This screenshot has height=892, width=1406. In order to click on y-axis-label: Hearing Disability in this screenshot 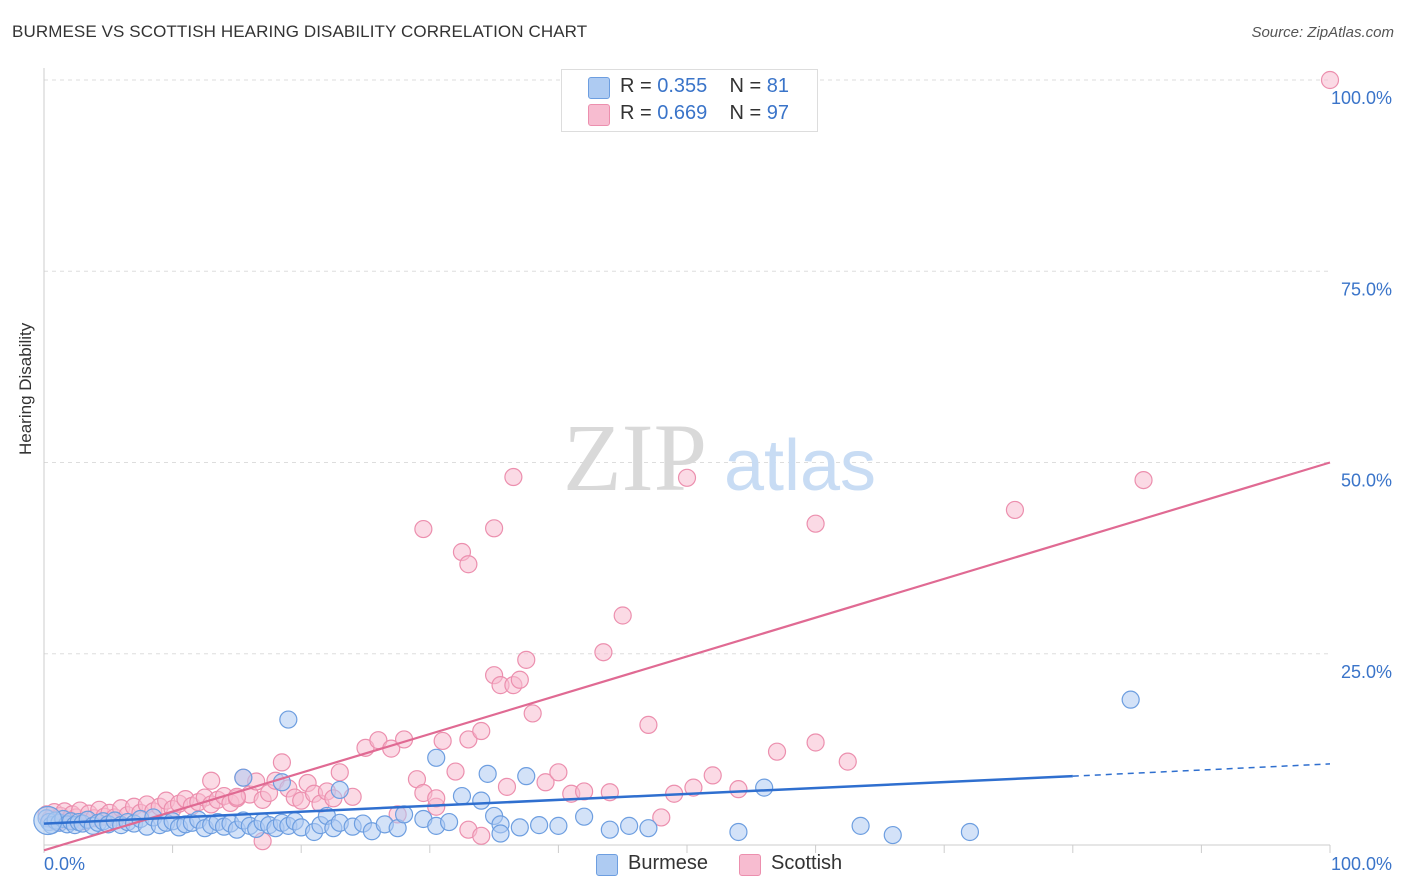, I will do `click(25, 388)`.